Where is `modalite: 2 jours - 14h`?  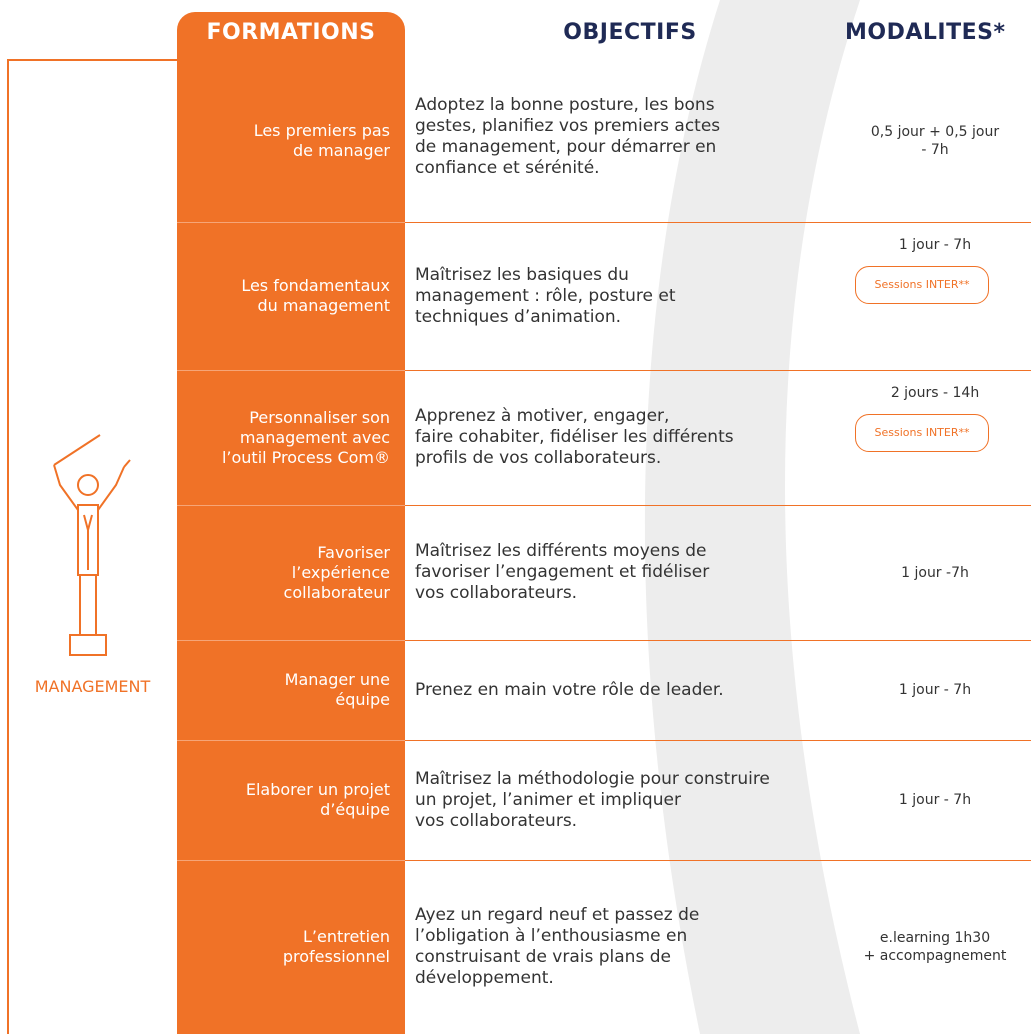
modalite: 2 jours - 14h is located at coordinates (935, 393).